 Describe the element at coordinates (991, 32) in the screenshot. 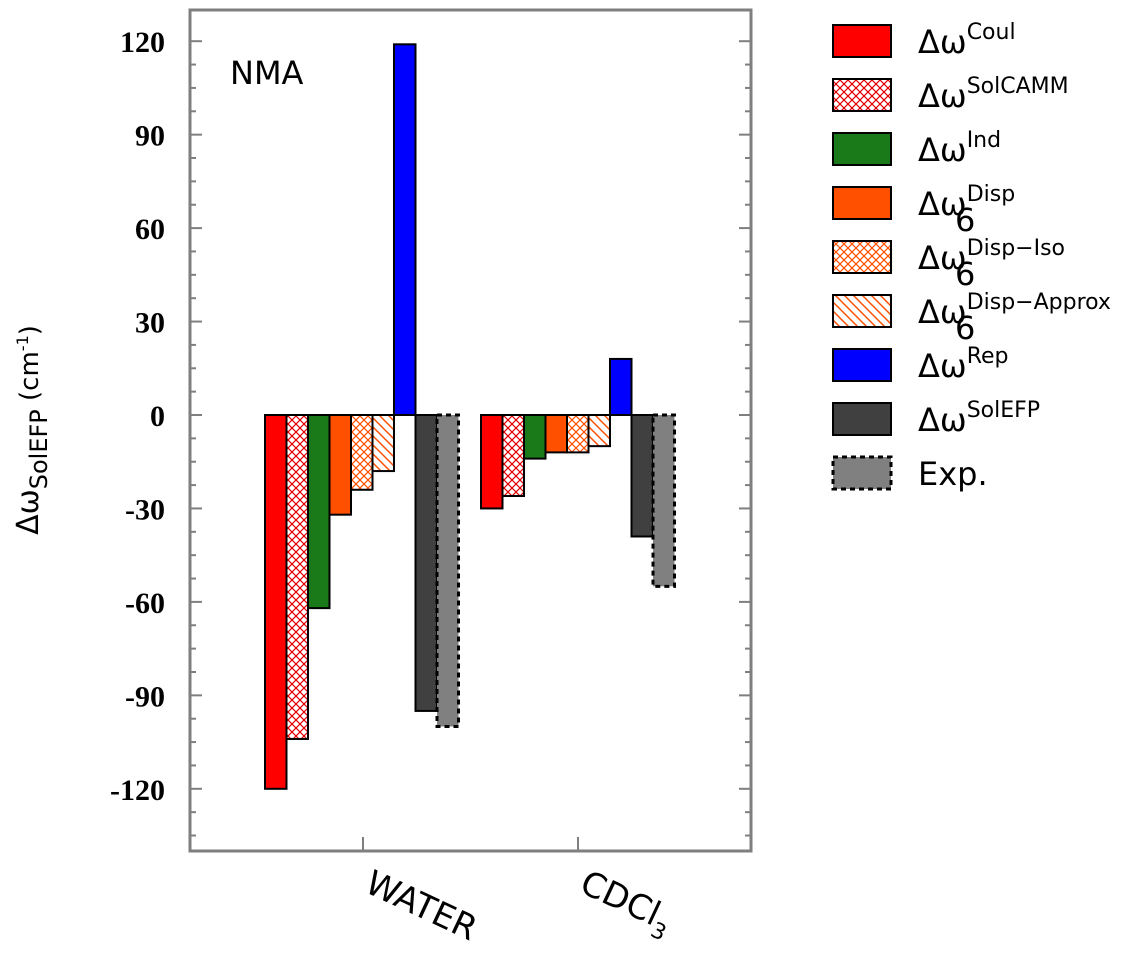

I see `legend-label-sup: Coul` at that location.